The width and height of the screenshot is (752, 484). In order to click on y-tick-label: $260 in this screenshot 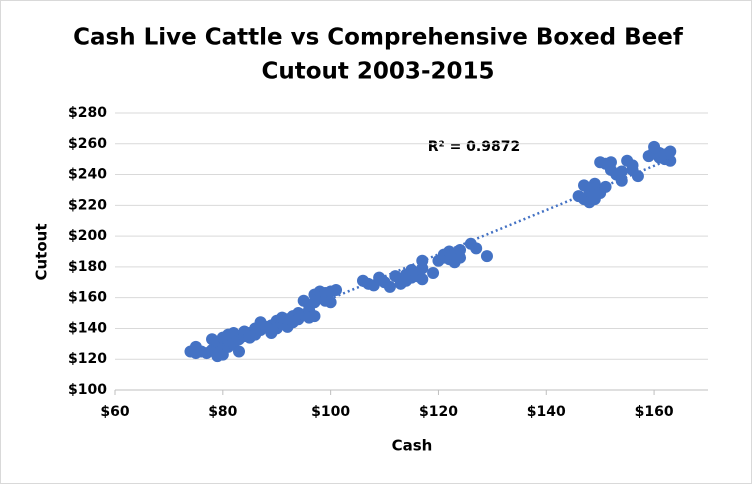, I will do `click(87, 144)`.